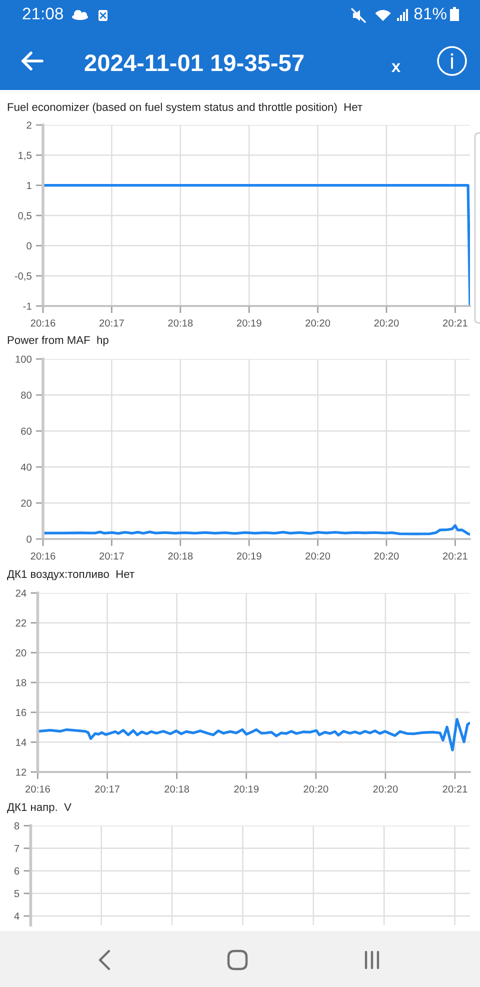 This screenshot has height=987, width=480. I want to click on y-tick-label: -0,5, so click(23, 276).